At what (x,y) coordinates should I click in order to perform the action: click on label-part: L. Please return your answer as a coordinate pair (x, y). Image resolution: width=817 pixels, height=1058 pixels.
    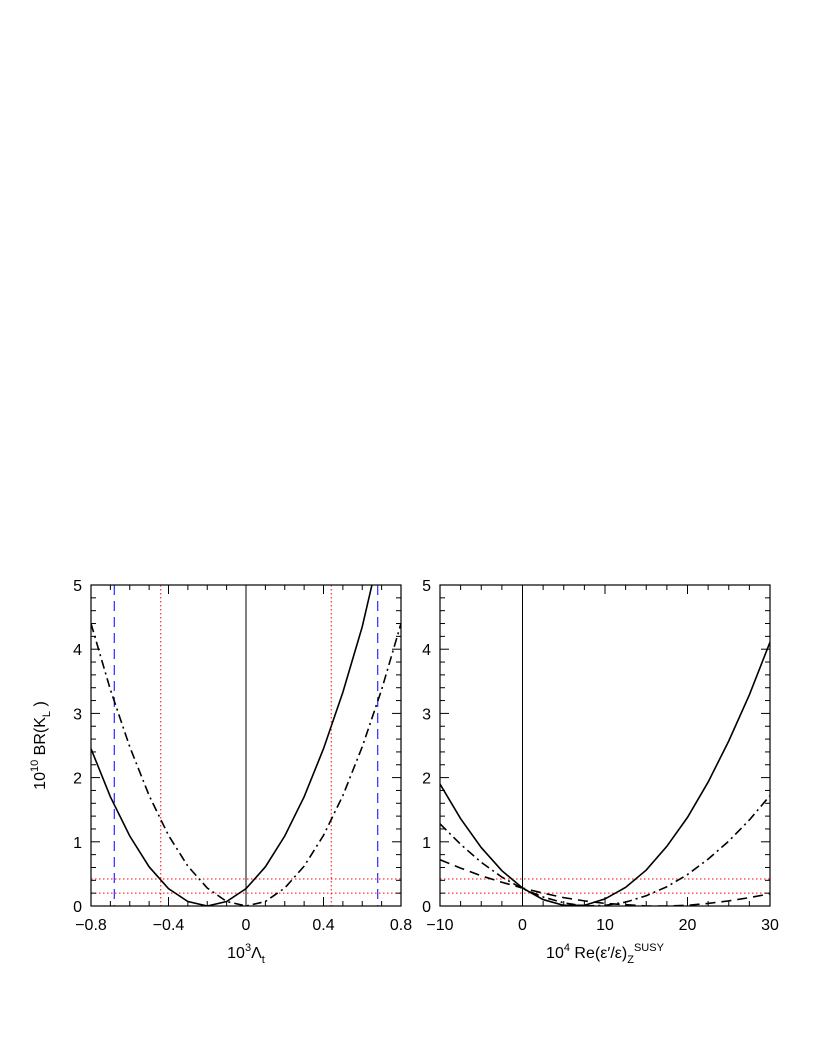
    Looking at the image, I should click on (47, 714).